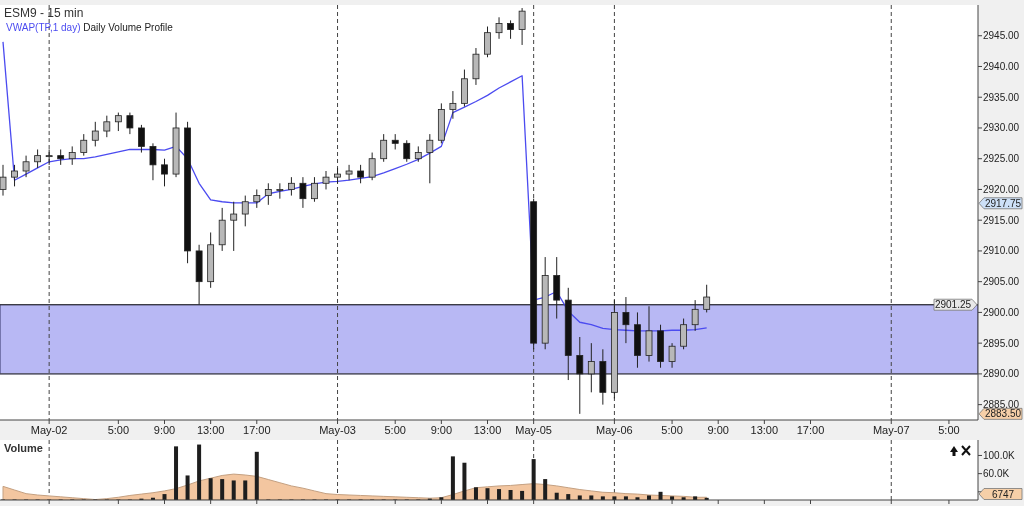  I want to click on x-tick-label: May-05, so click(533, 430).